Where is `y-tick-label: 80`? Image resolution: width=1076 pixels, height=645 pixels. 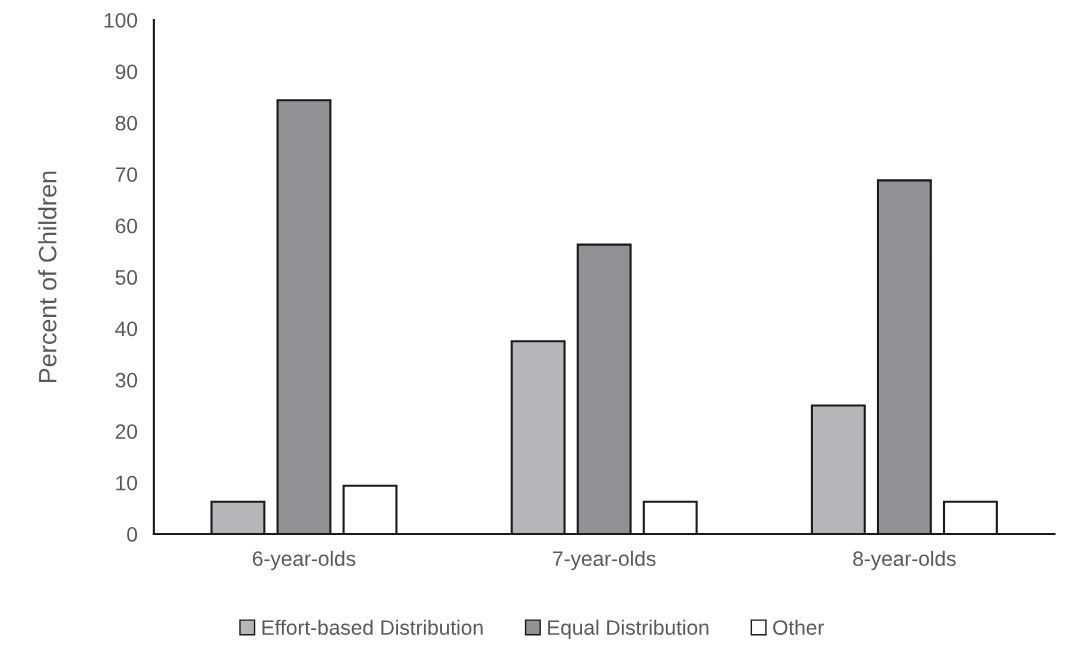
y-tick-label: 80 is located at coordinates (126, 123).